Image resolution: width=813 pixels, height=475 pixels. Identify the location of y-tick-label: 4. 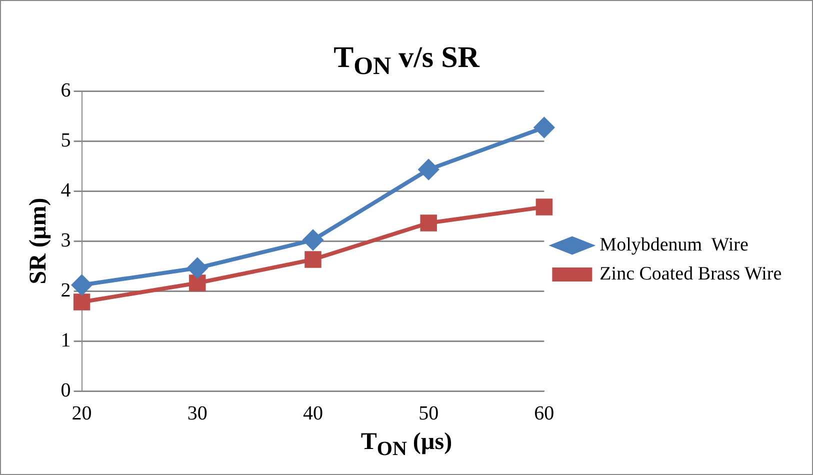
(65, 190).